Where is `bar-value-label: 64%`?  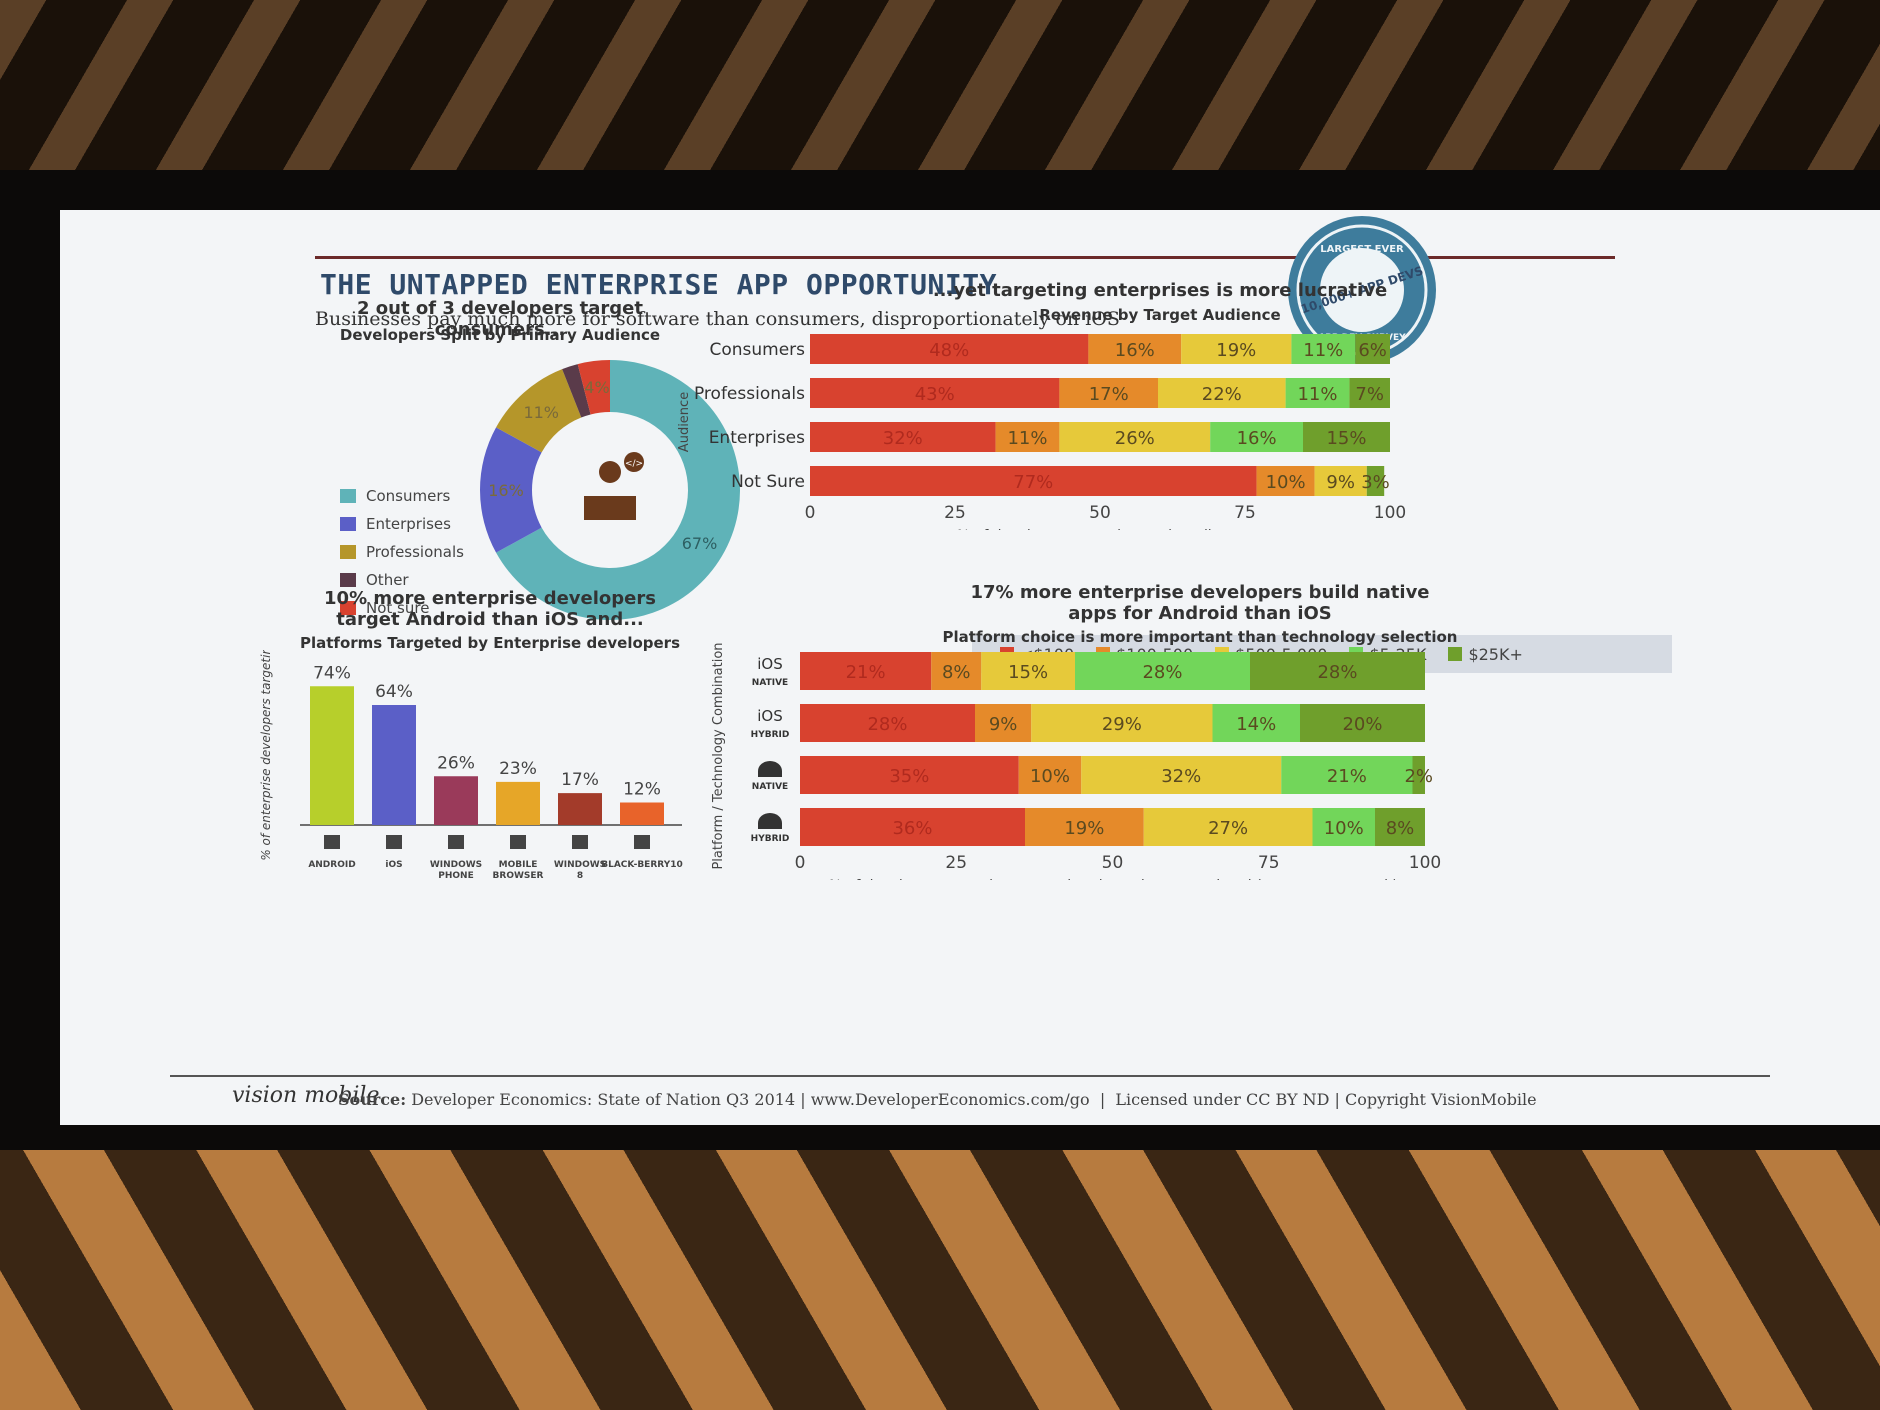 bar-value-label: 64% is located at coordinates (394, 692).